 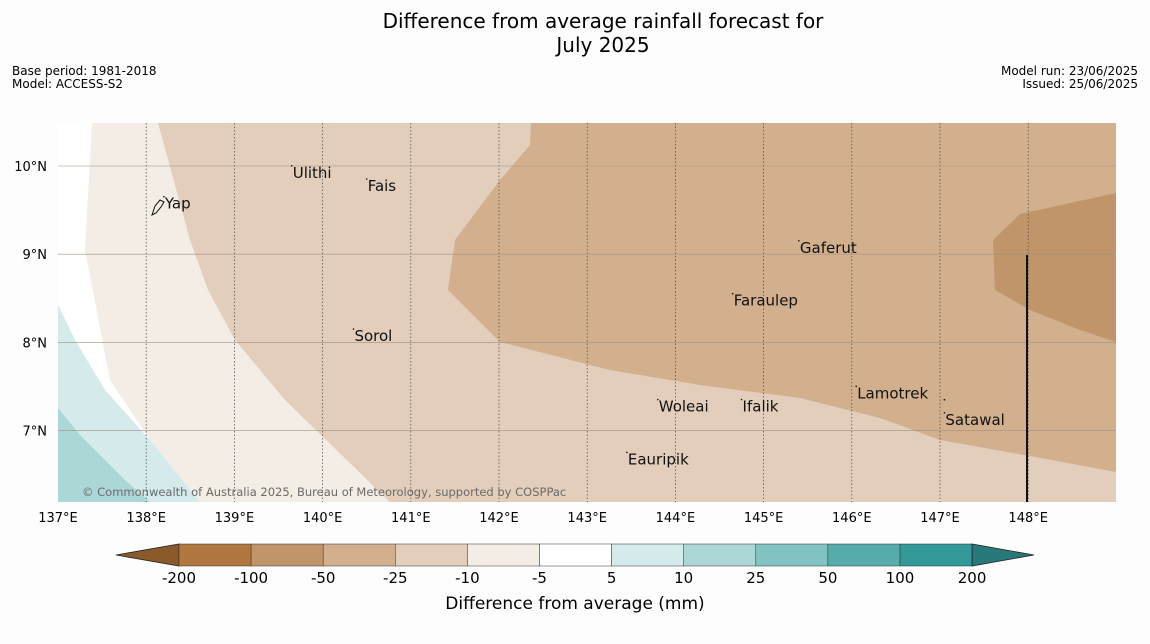 I want to click on colorbar-tick-label: -50, so click(x=323, y=578).